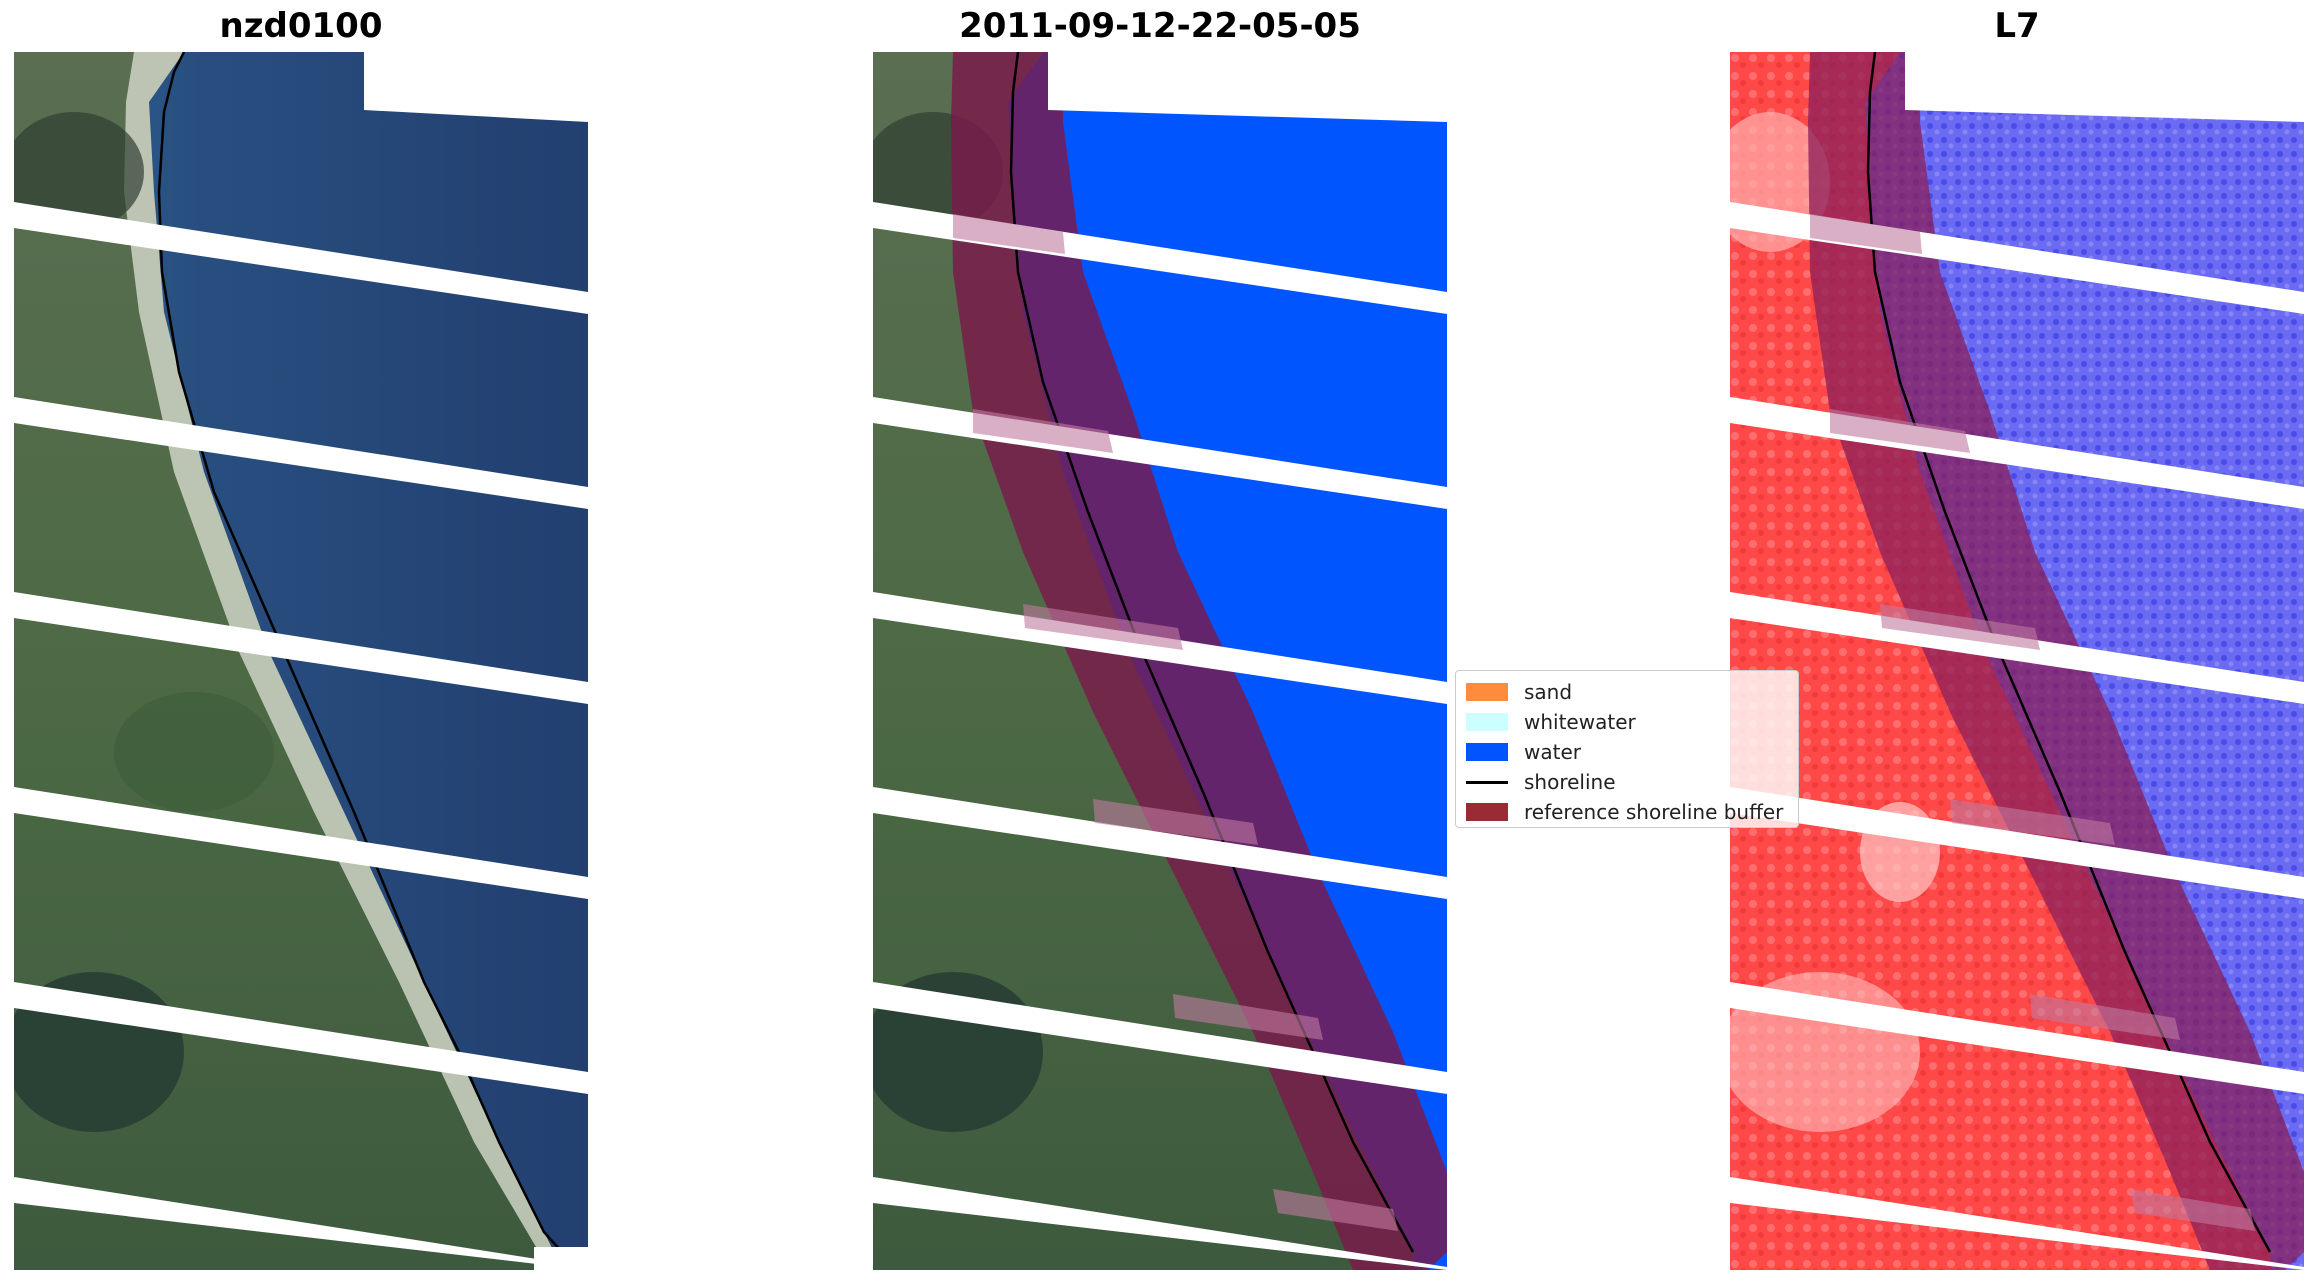  Describe the element at coordinates (301, 26) in the screenshot. I see `title-rgb: nzd0100` at that location.